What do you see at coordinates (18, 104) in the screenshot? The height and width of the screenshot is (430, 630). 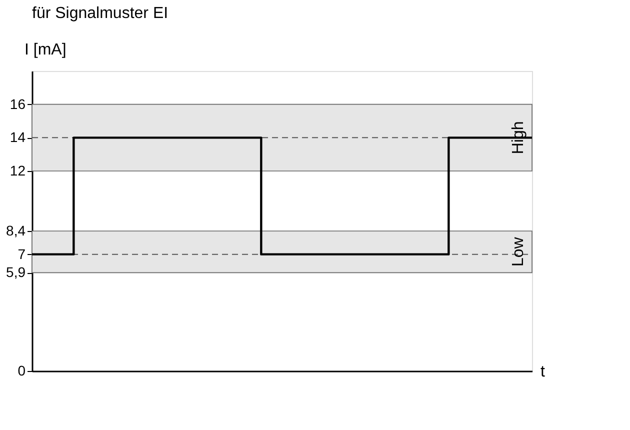 I see `y-tick-label: 16` at bounding box center [18, 104].